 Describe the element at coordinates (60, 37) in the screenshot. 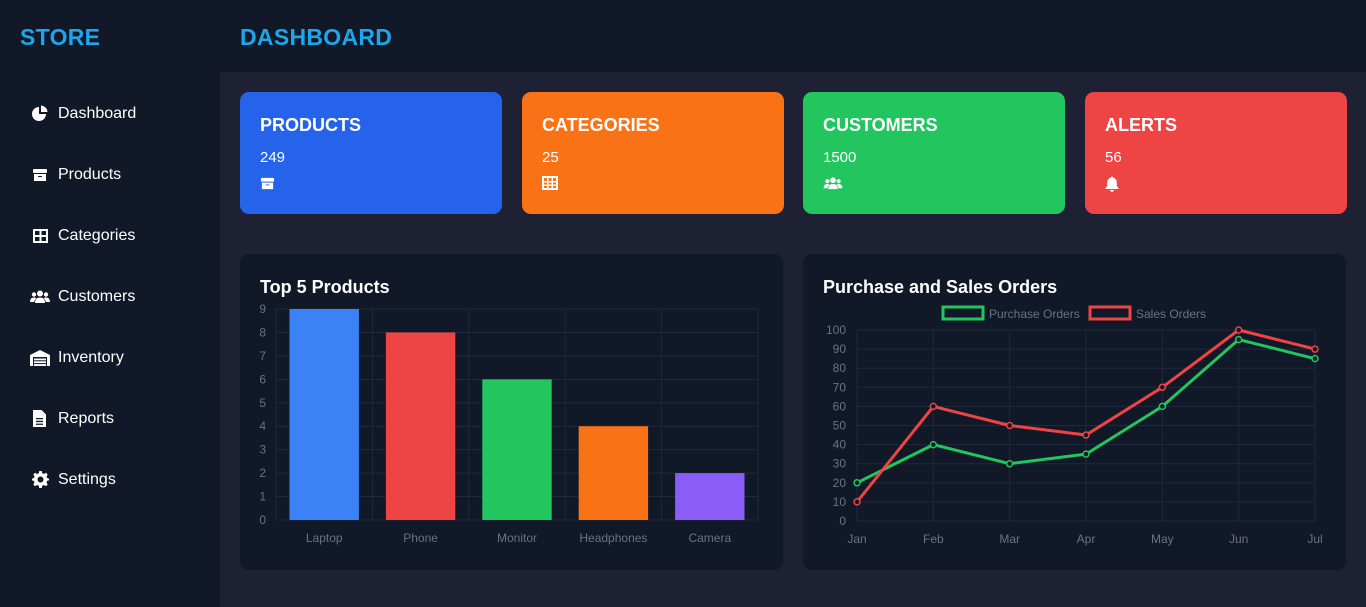

I see `brand-logo: STORE` at that location.